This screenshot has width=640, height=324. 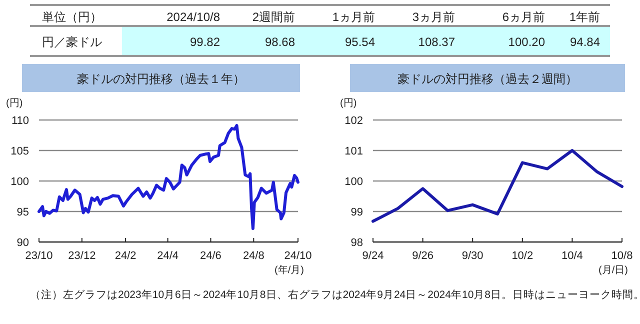 What do you see at coordinates (22, 243) in the screenshot?
I see `y-tick-label: 90` at bounding box center [22, 243].